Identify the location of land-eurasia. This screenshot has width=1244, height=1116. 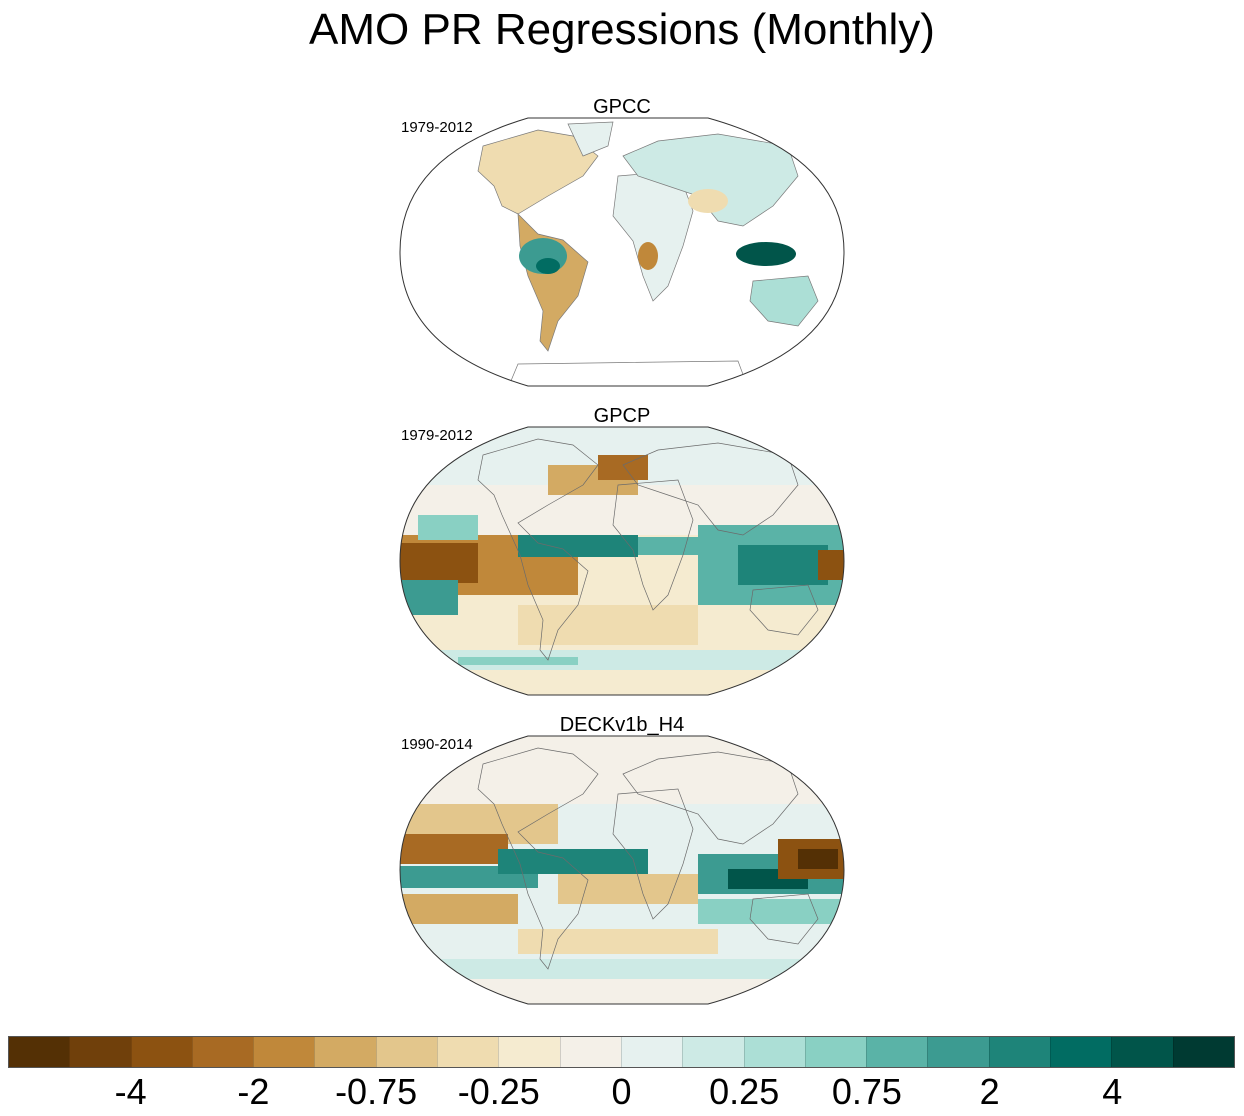
(710, 180).